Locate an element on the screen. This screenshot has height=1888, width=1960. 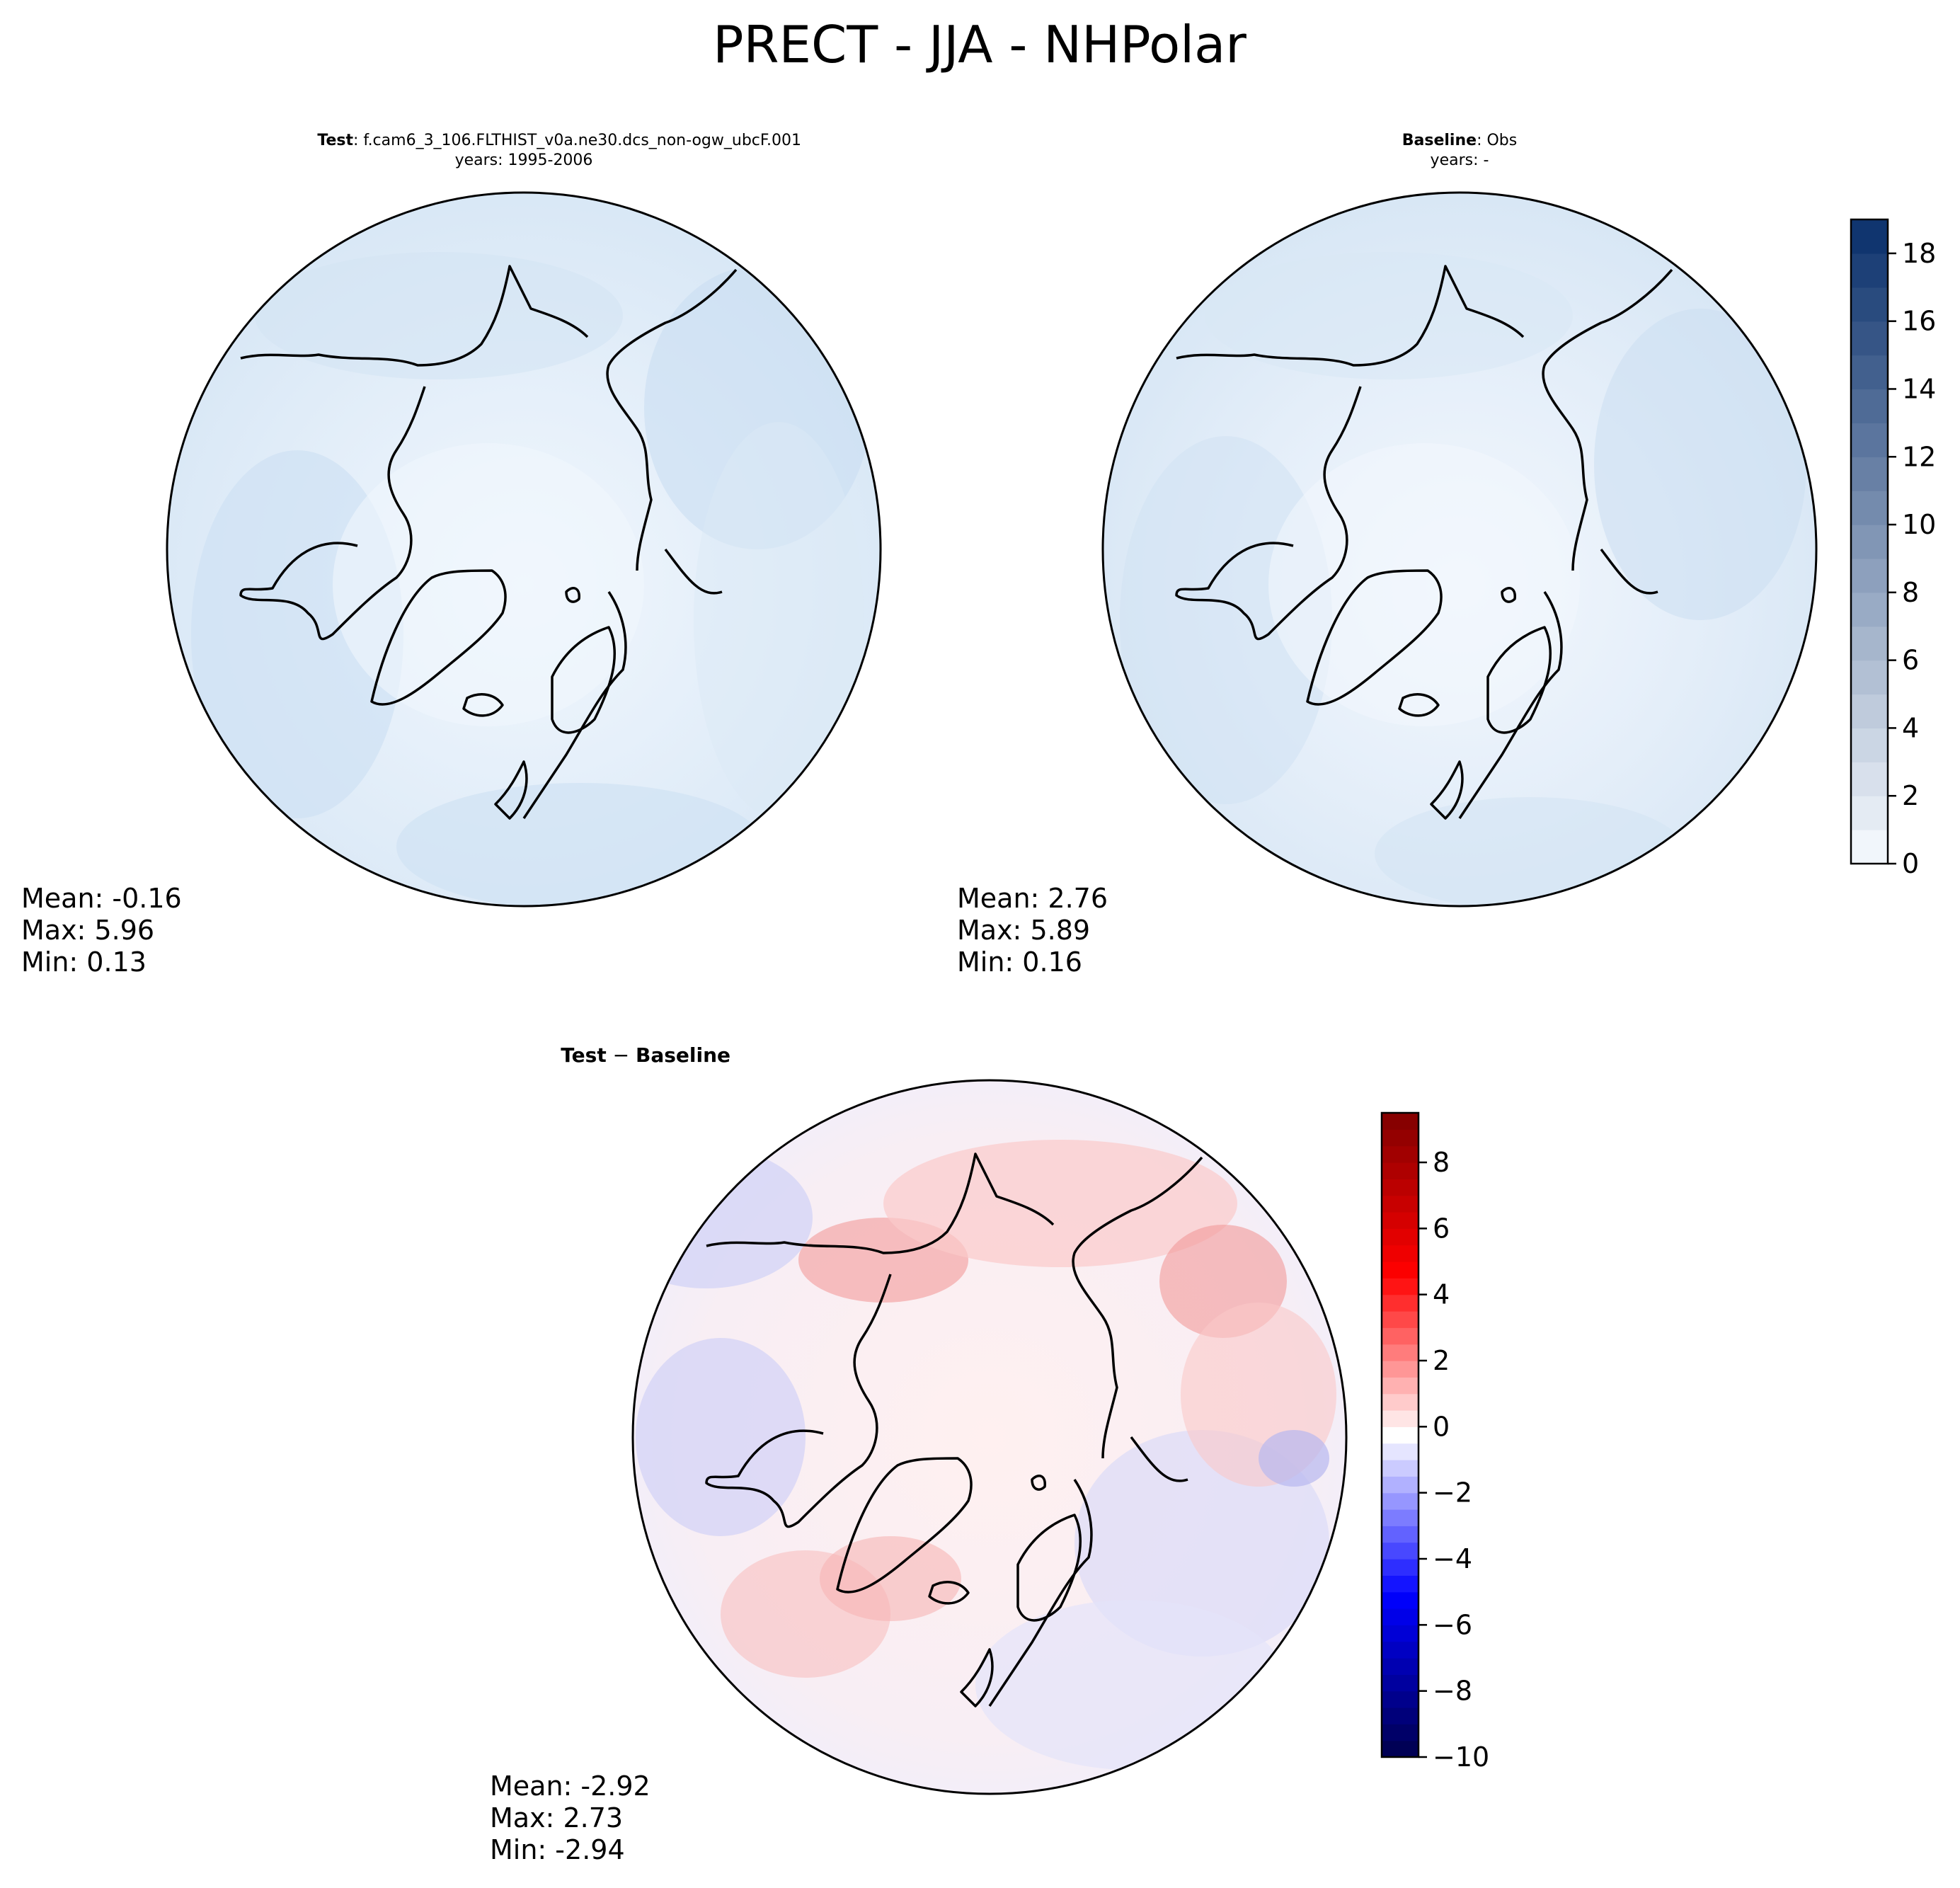
svalbard-coastline is located at coordinates (1038, 1483).